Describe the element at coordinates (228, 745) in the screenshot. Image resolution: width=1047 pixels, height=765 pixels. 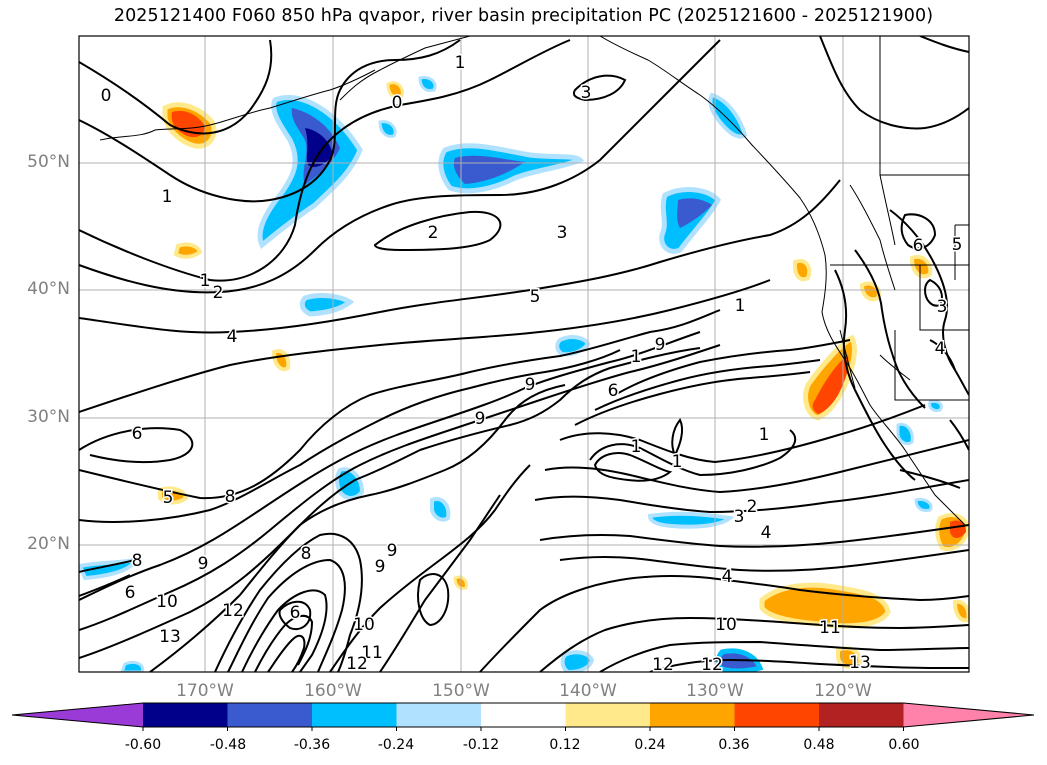
I see `colorbar-tick-label: -0.48` at that location.